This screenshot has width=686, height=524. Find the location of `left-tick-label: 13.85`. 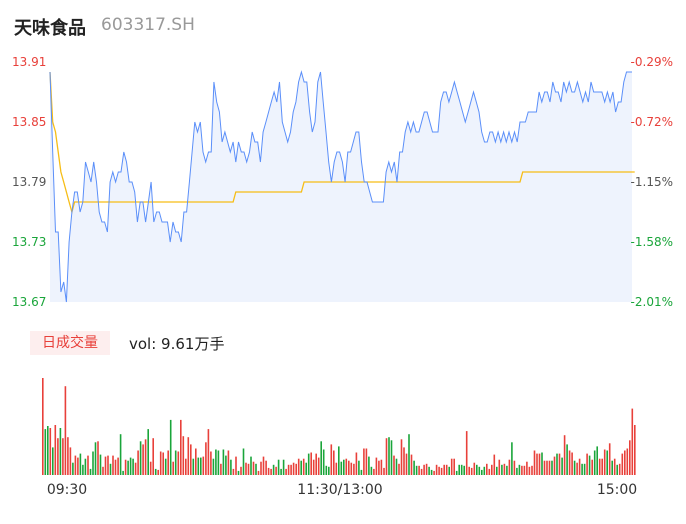

left-tick-label: 13.85 is located at coordinates (29, 122).